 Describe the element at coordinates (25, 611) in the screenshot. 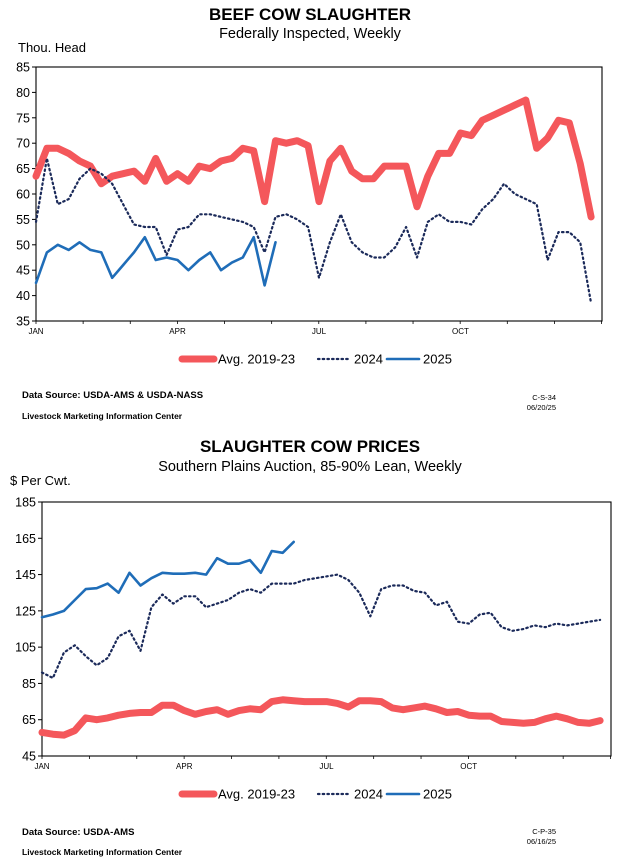

I see `chart2-y-tick-label: 125` at that location.